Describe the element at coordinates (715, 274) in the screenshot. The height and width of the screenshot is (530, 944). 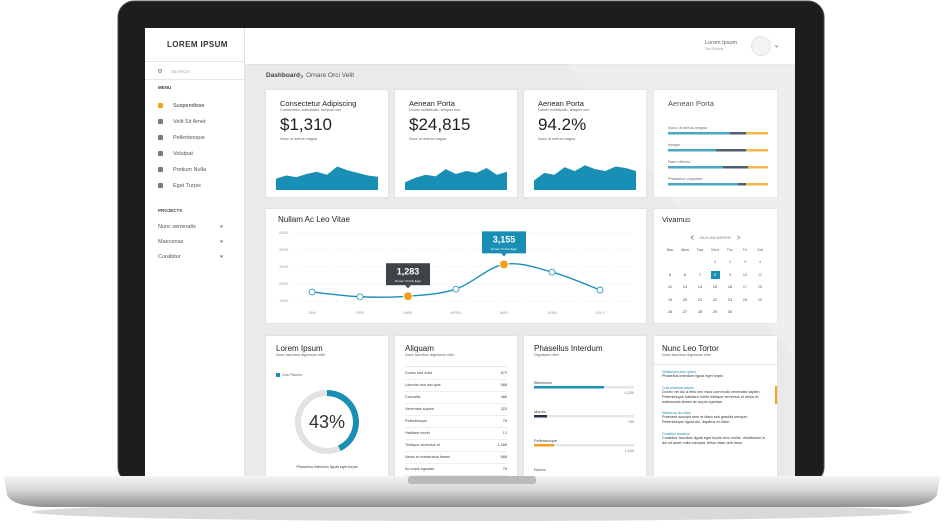
I see `calendar-day-selected: 8` at that location.